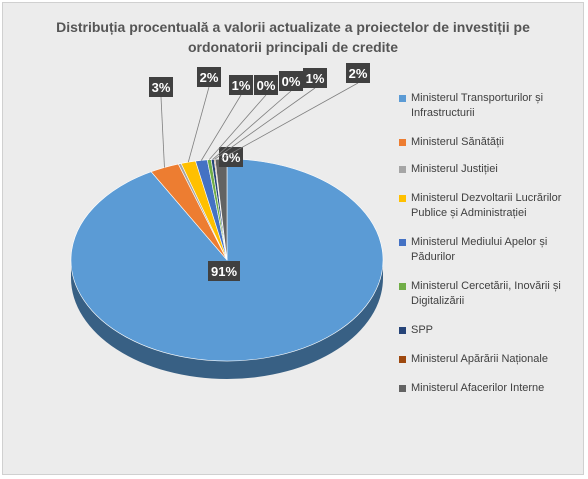 The image size is (588, 479). Describe the element at coordinates (493, 330) in the screenshot. I see `legend-item: SPP` at that location.